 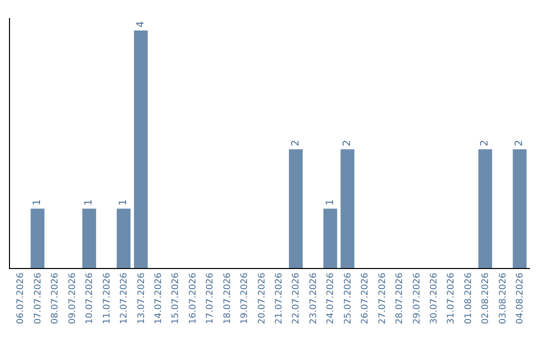 I want to click on x-tick-label: 11.07.2026, so click(x=107, y=298).